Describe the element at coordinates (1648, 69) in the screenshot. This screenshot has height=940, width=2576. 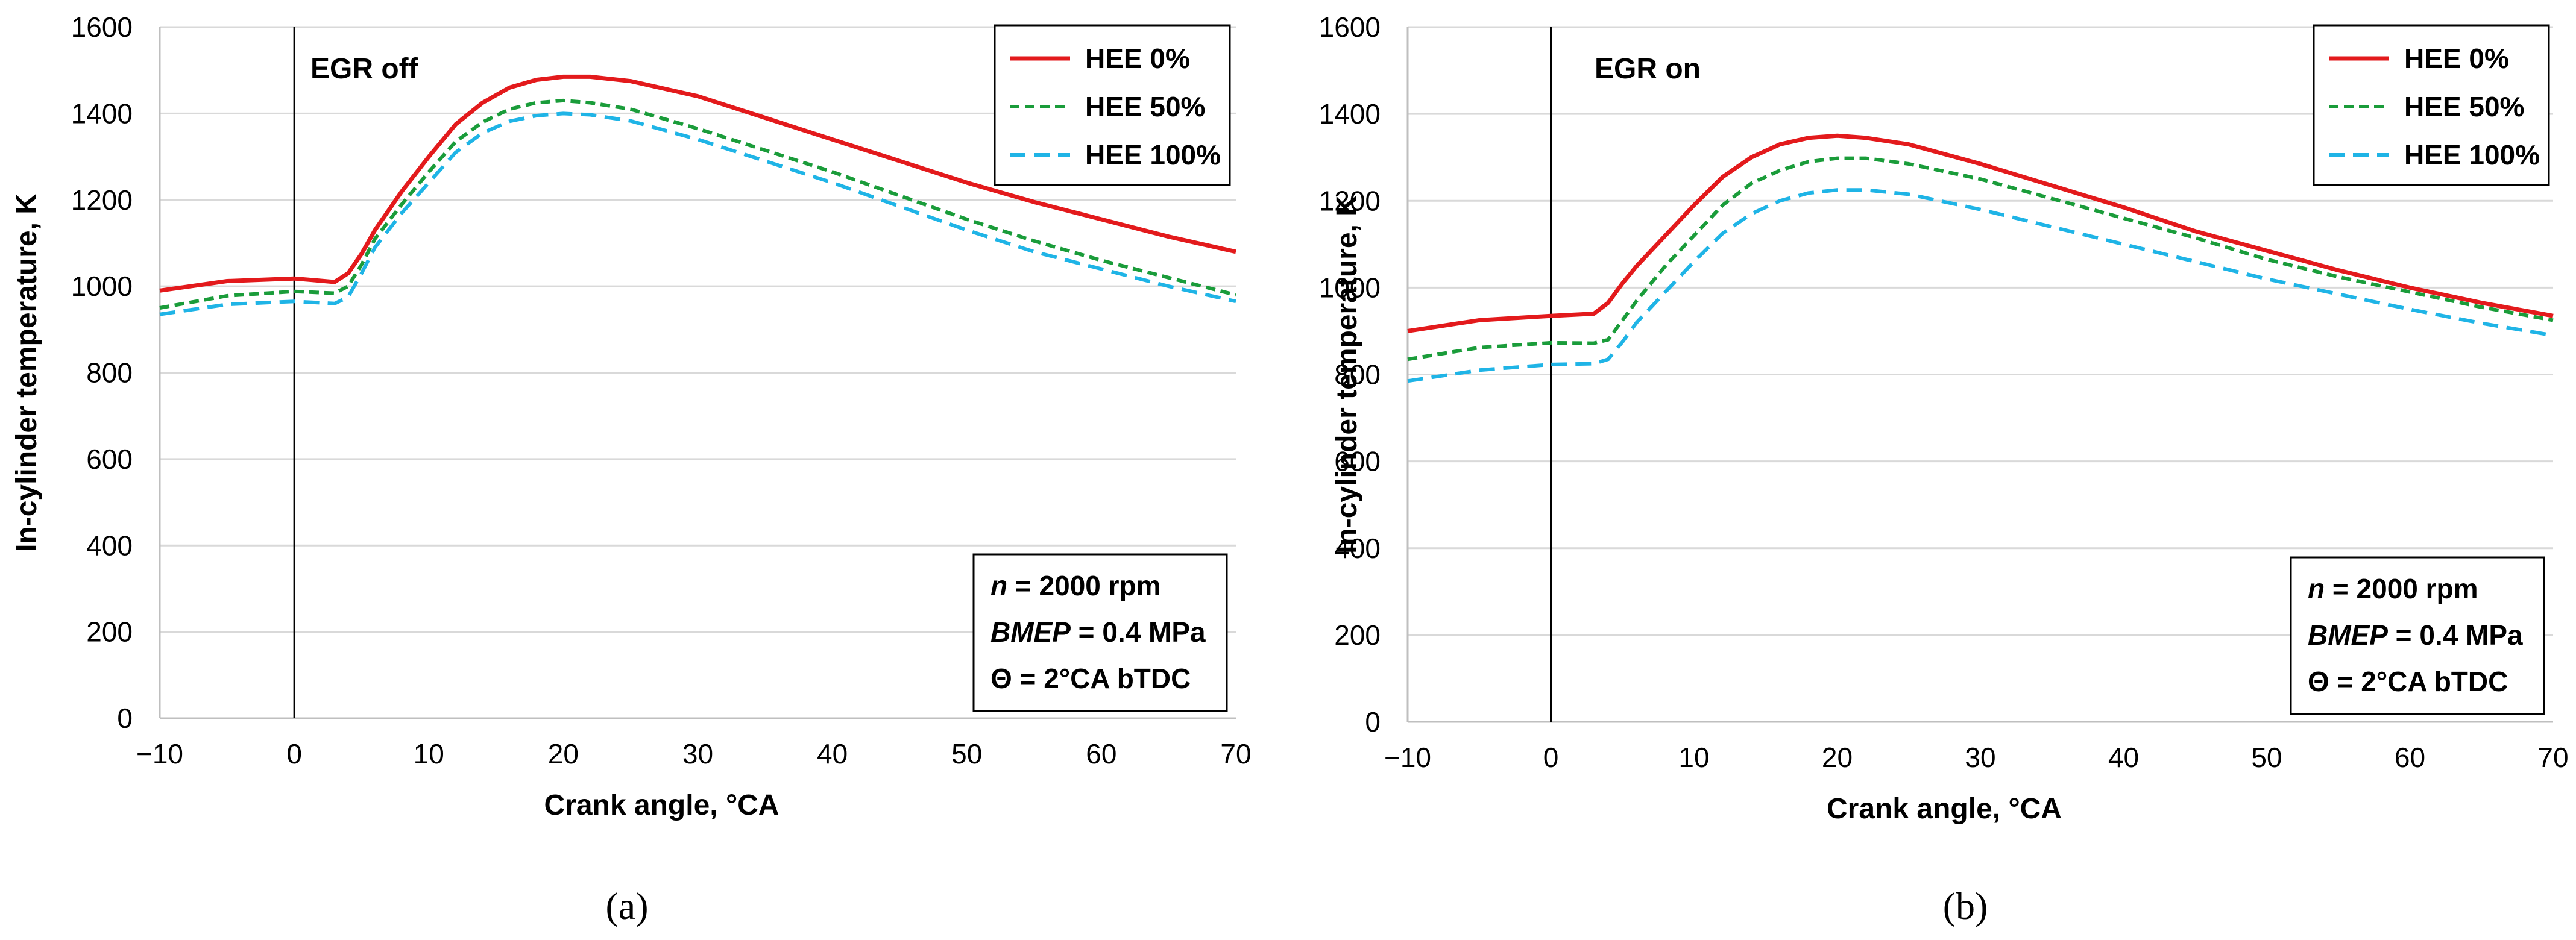
I see `egr-annotation: EGR on` at that location.